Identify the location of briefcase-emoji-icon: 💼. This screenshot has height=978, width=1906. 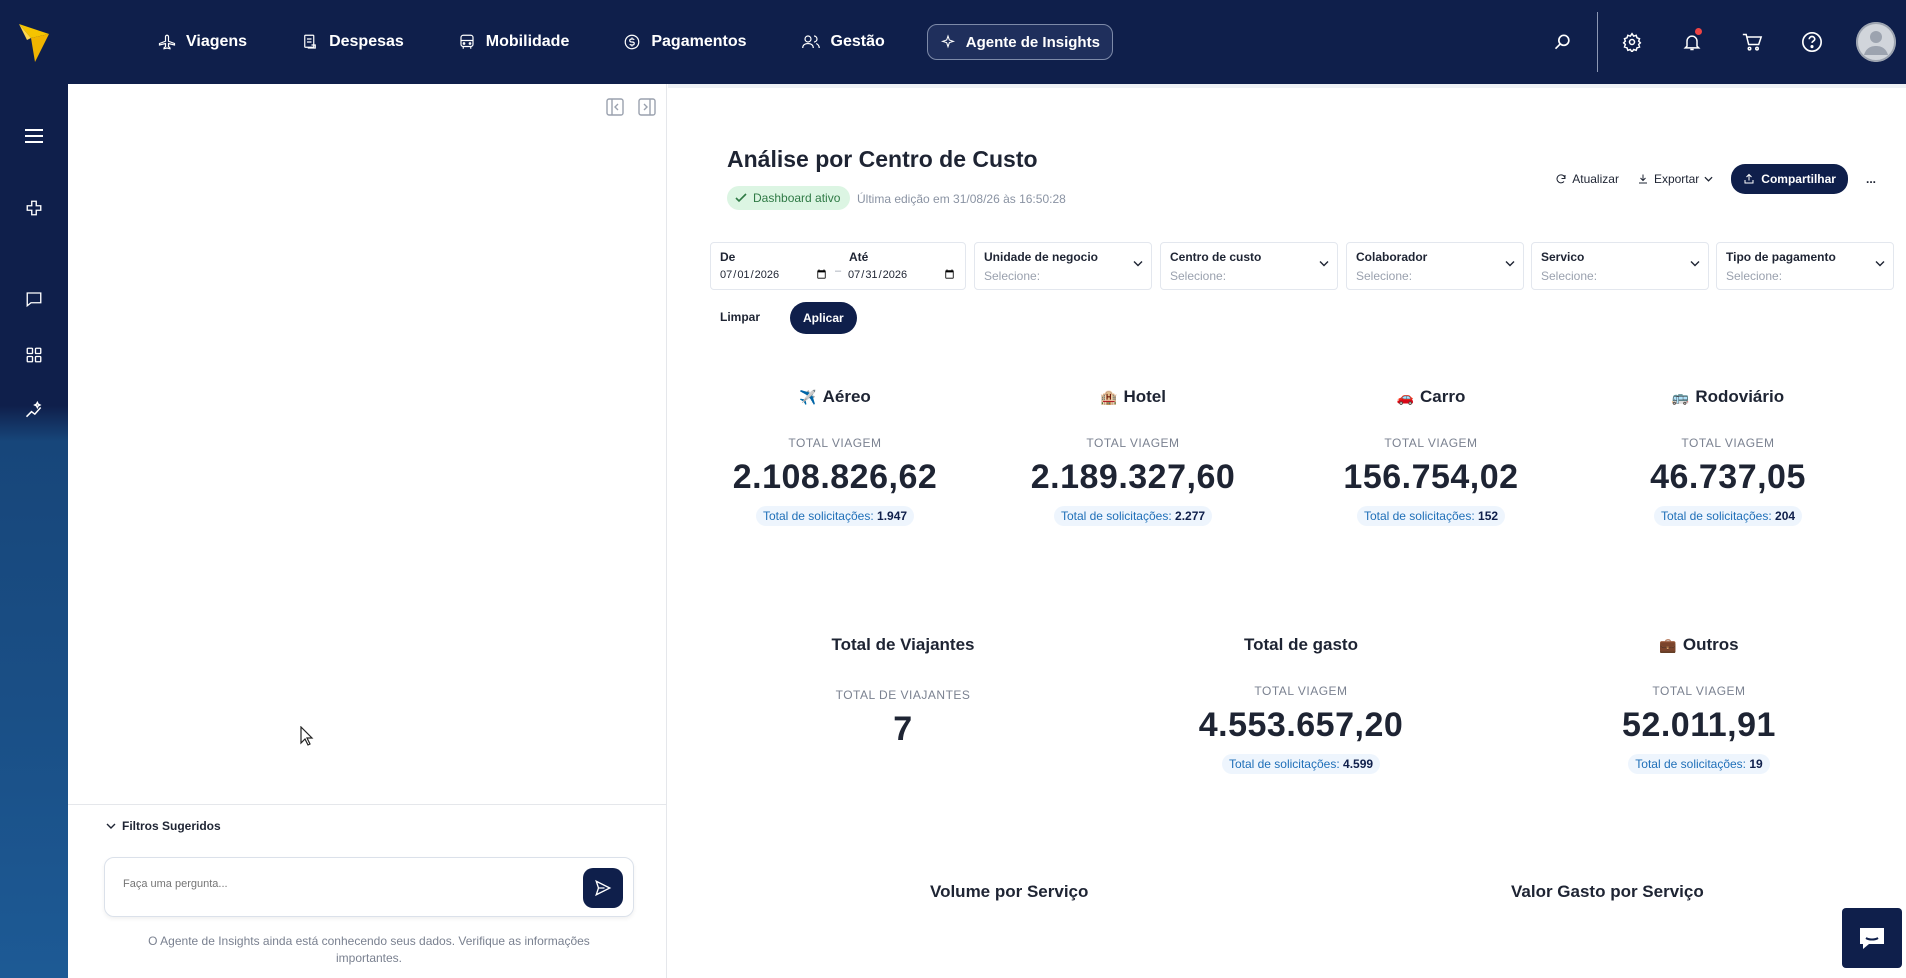
(1668, 644).